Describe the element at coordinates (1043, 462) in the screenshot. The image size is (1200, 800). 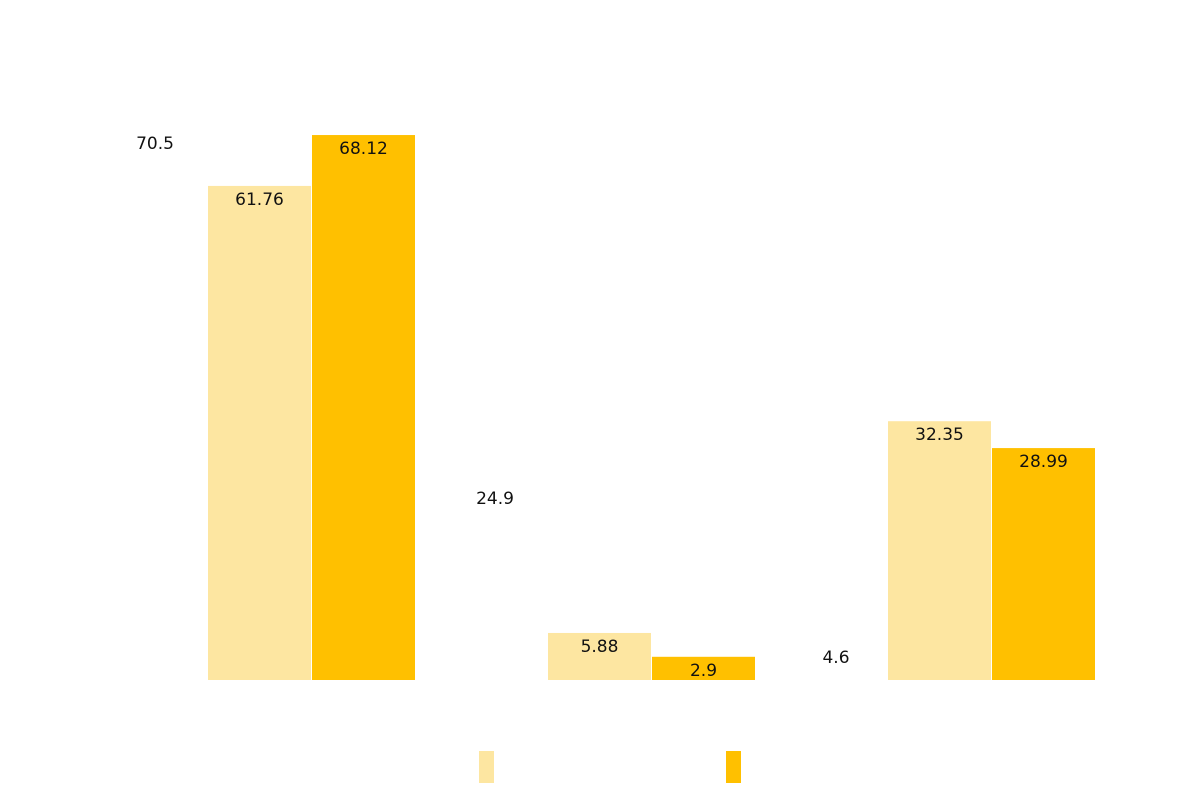
I see `bar-value-label: 28.99` at that location.